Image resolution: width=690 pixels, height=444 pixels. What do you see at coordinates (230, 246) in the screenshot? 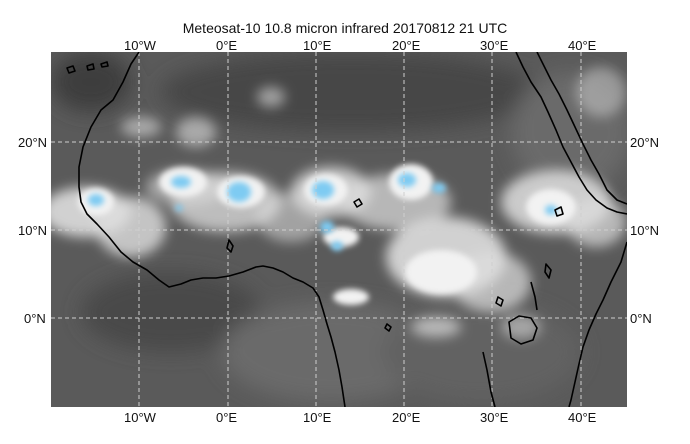
I see `lake-volta` at bounding box center [230, 246].